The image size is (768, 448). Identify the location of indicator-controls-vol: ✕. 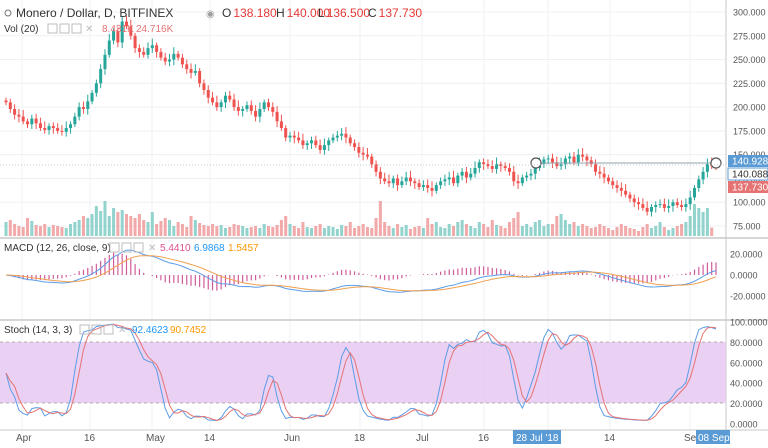
(70, 29).